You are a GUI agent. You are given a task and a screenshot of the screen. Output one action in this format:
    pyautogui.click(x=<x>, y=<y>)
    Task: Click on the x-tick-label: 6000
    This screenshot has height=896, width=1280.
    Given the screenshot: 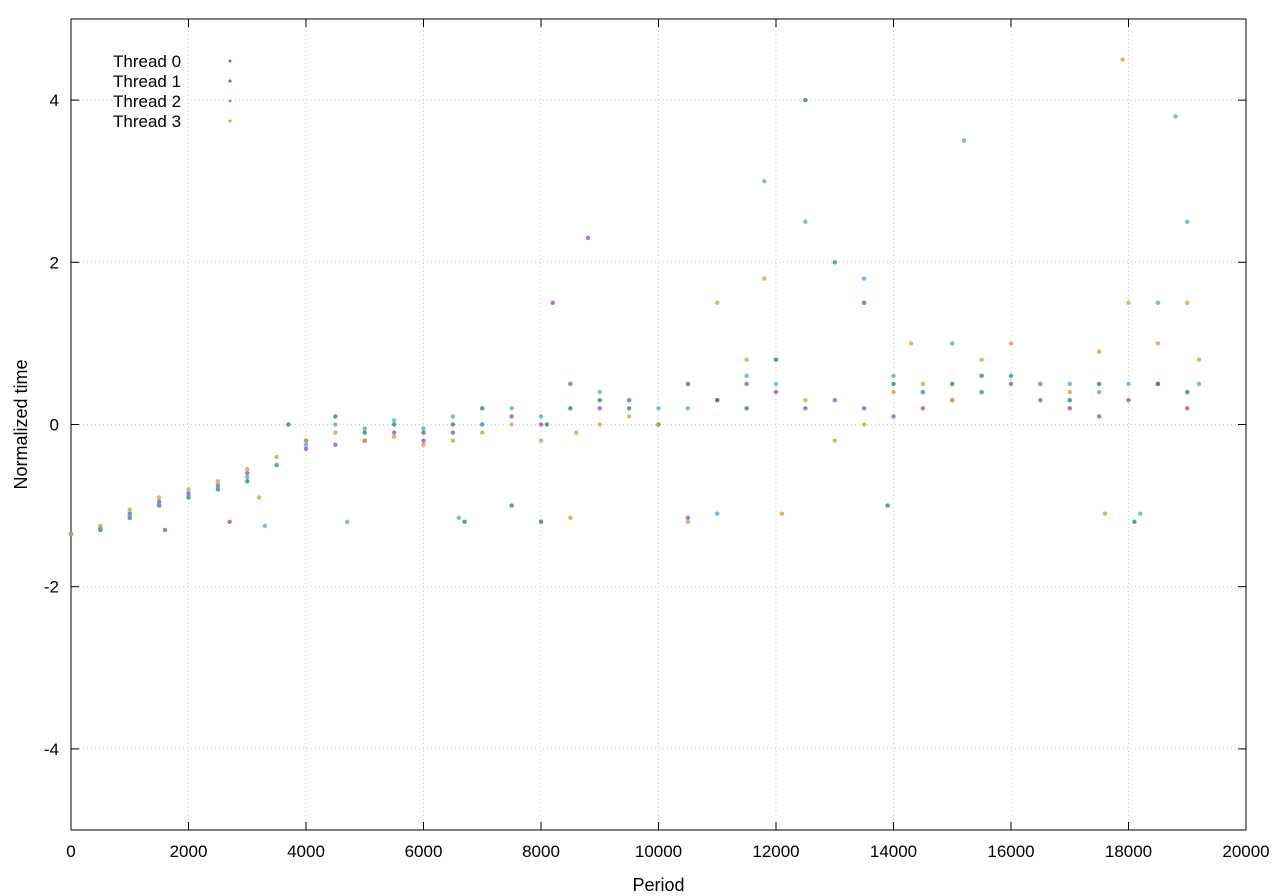 What is the action you would take?
    pyautogui.click(x=424, y=851)
    